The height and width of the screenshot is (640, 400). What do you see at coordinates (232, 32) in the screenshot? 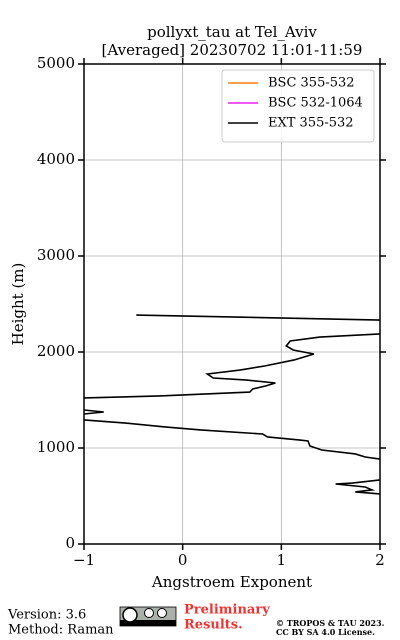
I see `chart-title: pollyxt_tau at Tel_Aviv` at bounding box center [232, 32].